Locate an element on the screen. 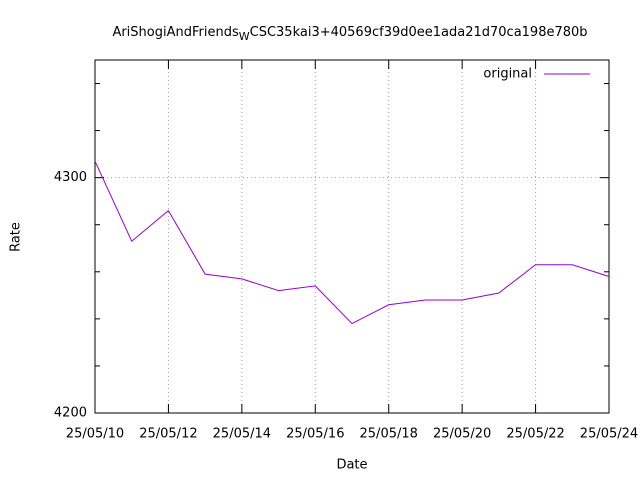 This screenshot has width=640, height=480. x-tick-label: 25/05/20 is located at coordinates (462, 434).